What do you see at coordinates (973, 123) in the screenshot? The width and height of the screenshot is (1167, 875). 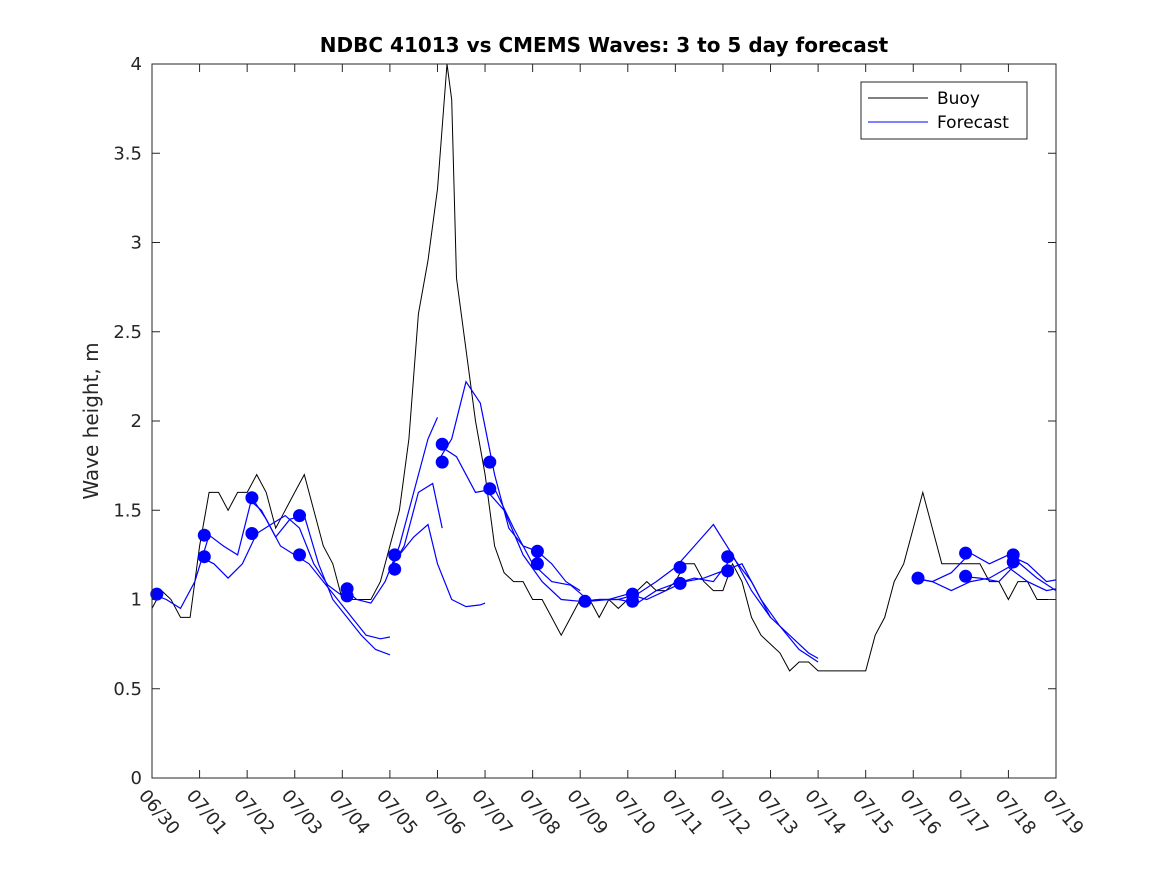 I see `legend-forecast-label: Forecast` at bounding box center [973, 123].